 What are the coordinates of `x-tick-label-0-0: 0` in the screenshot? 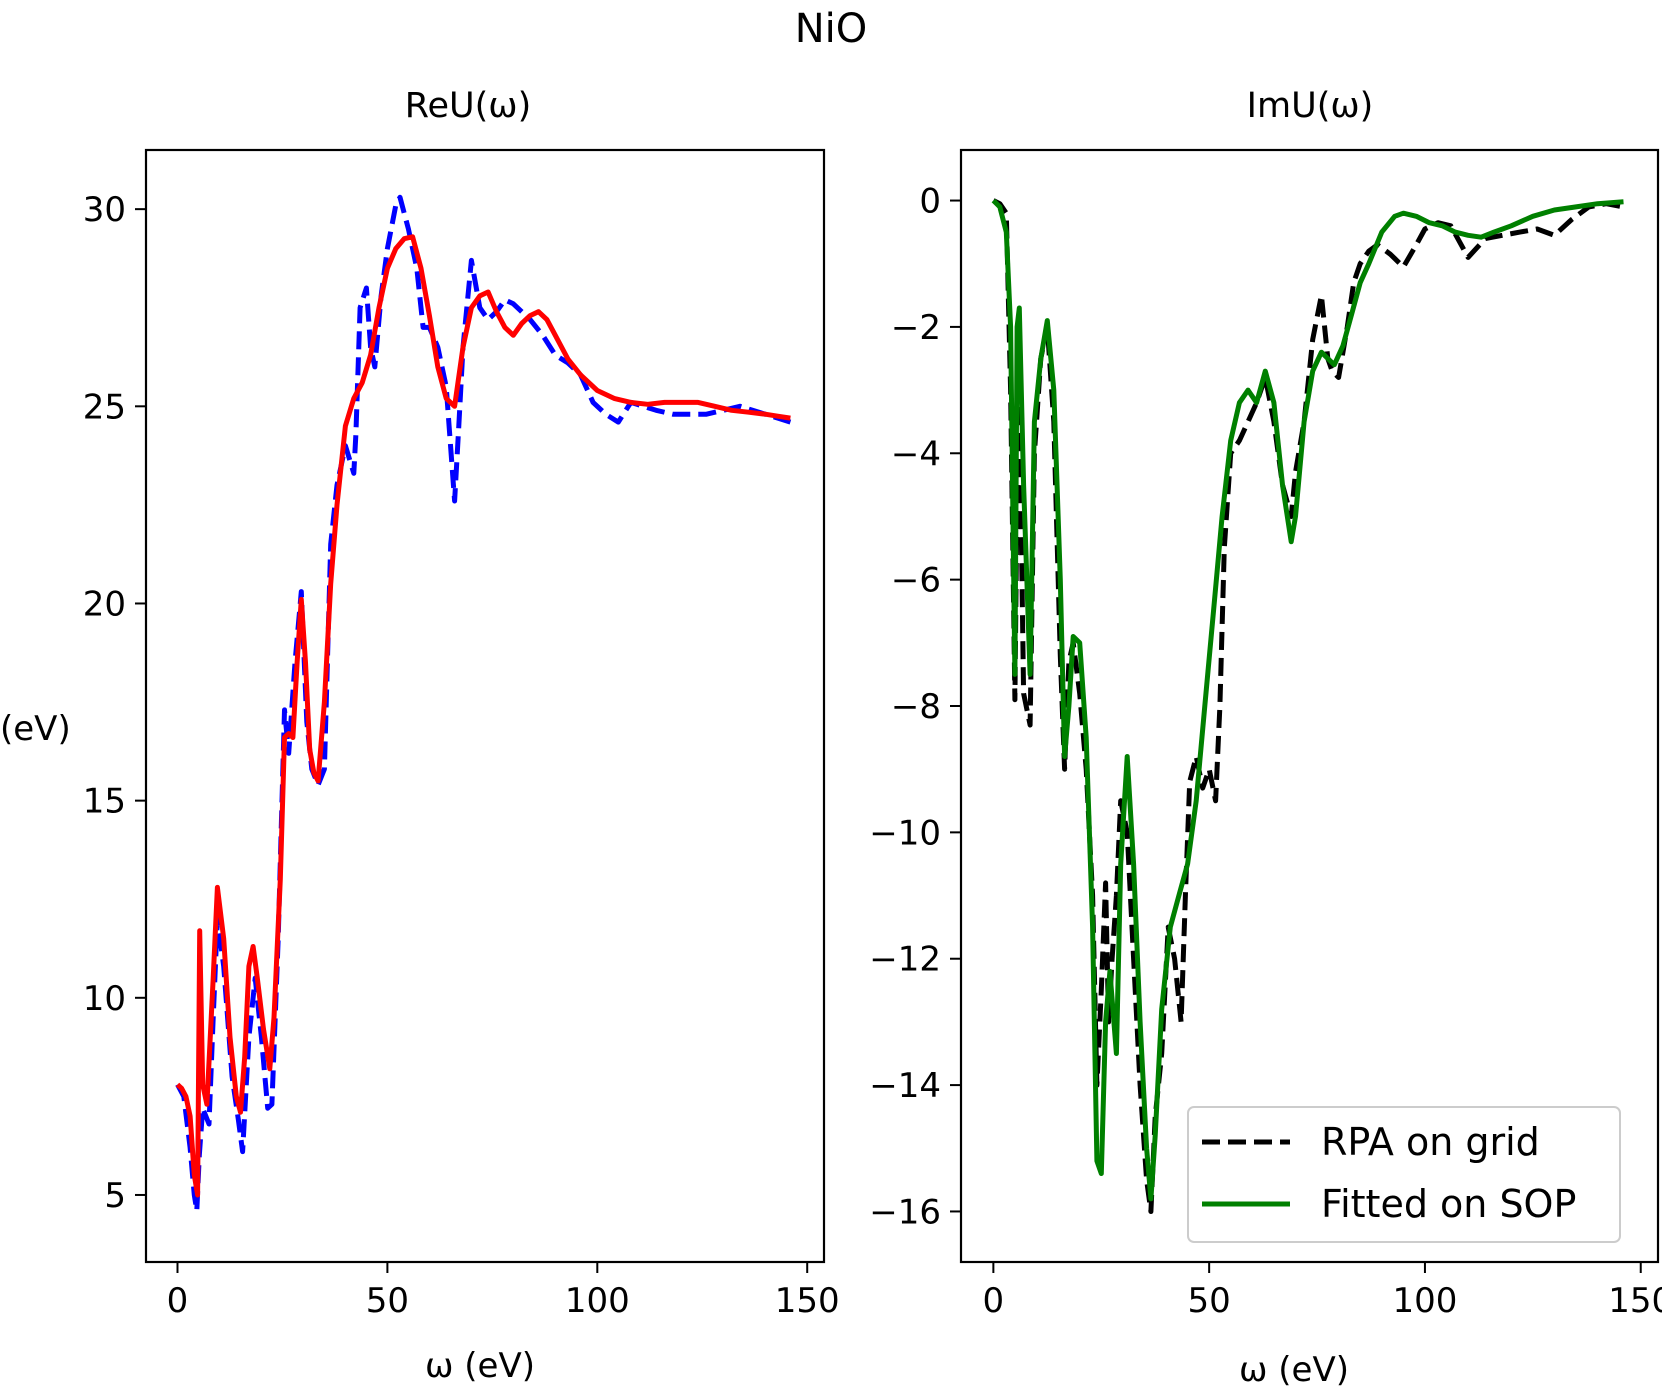 It's located at (178, 1301).